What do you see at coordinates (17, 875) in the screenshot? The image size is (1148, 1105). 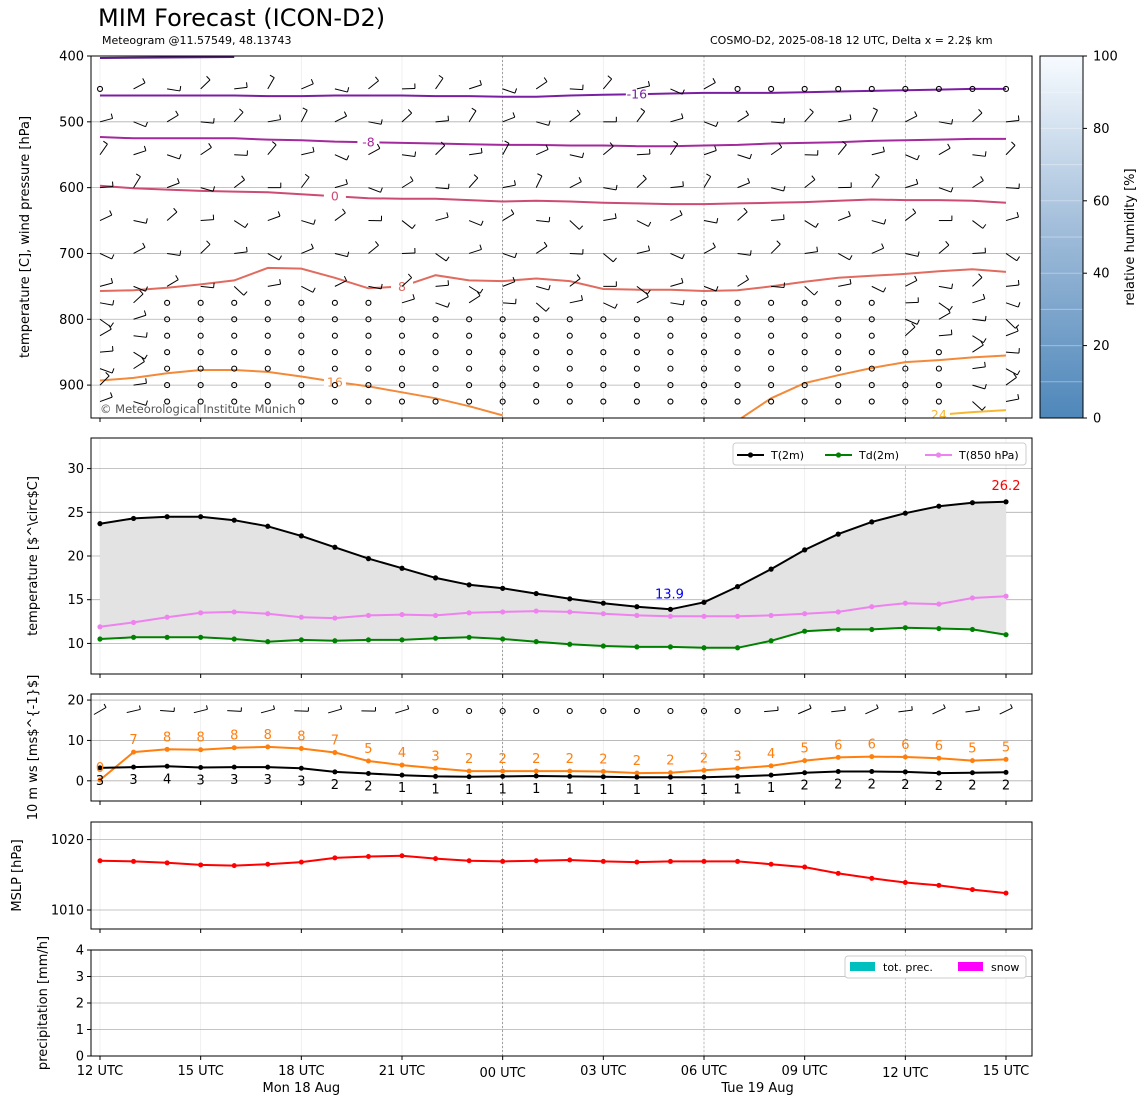 I see `y-axis-label: MSLP [hPa]` at bounding box center [17, 875].